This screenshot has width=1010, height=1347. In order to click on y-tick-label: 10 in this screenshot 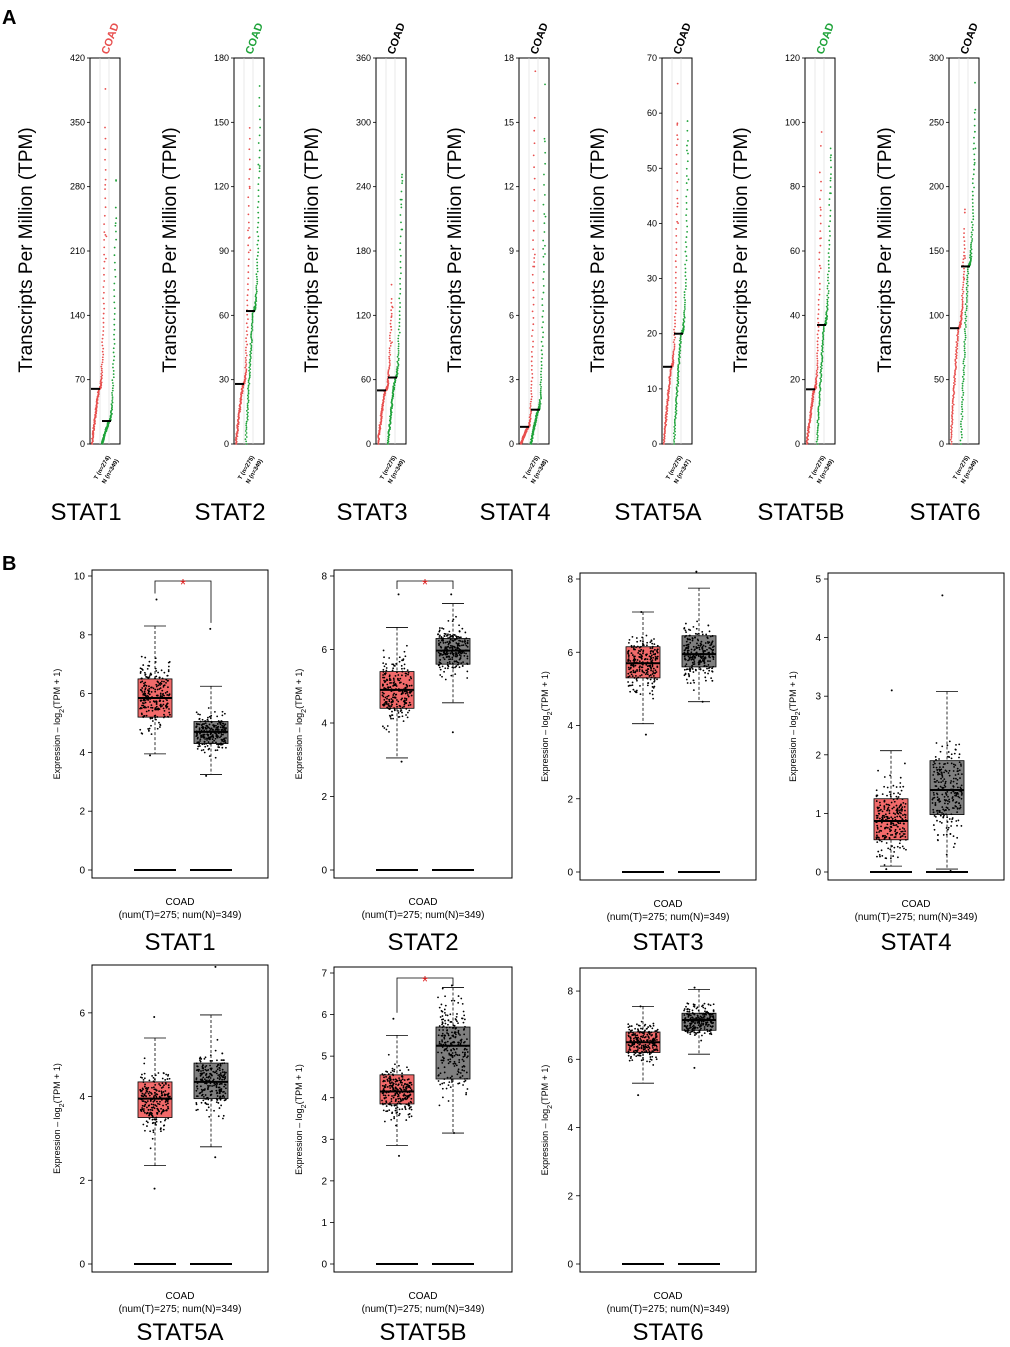, I will do `click(80, 577)`.